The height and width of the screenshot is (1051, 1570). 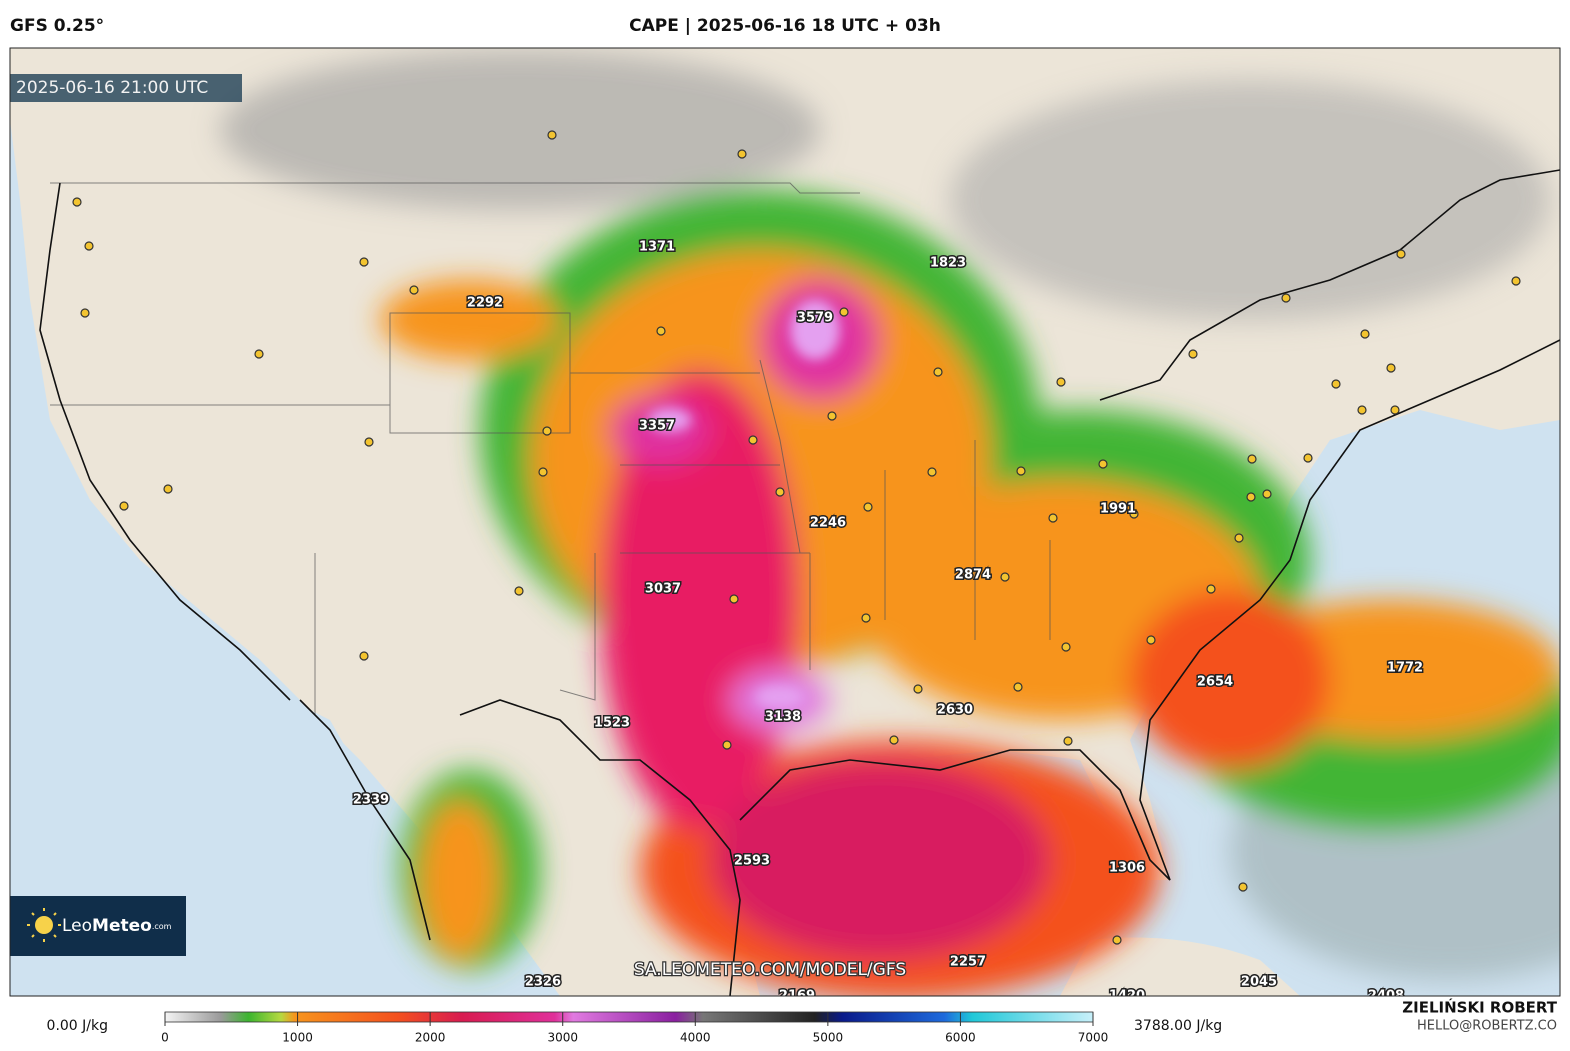 What do you see at coordinates (122, 926) in the screenshot?
I see `logo-name-bold: Meteo` at bounding box center [122, 926].